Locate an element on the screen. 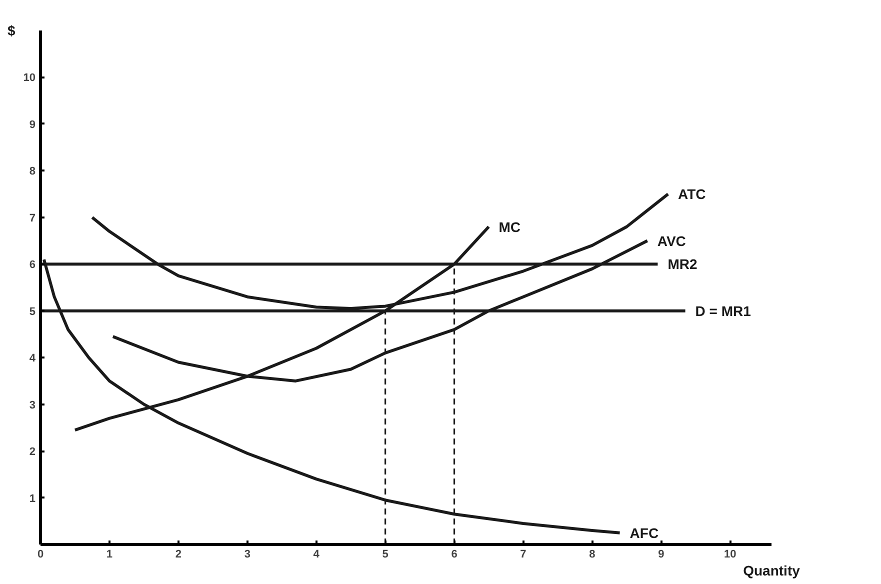 This screenshot has width=881, height=584. y-tick-label: 6 is located at coordinates (32, 265).